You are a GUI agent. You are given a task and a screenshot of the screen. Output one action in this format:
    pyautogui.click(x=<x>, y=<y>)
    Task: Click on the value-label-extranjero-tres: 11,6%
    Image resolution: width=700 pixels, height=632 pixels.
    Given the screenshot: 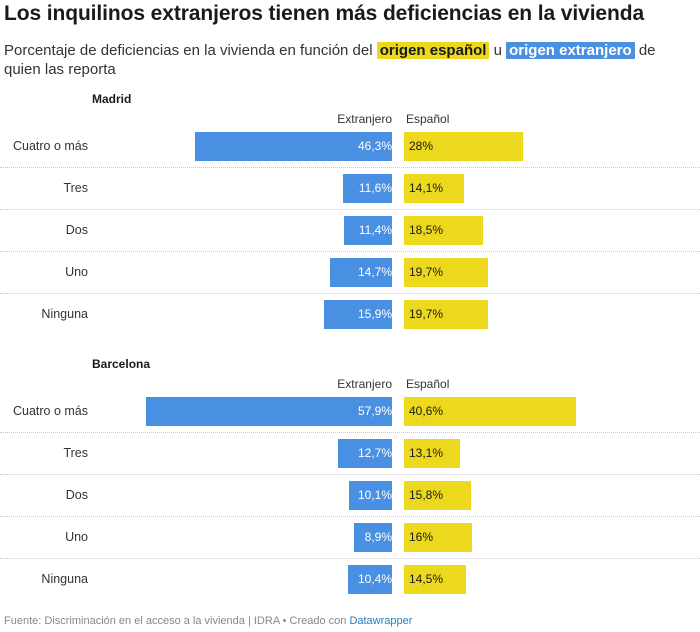 What is the action you would take?
    pyautogui.click(x=375, y=188)
    